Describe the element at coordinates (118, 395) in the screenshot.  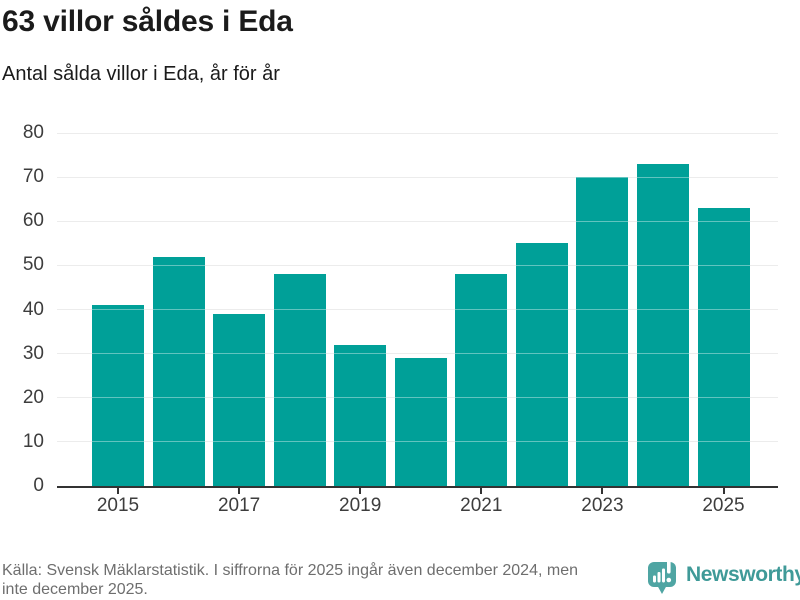
I see `bar-2015` at that location.